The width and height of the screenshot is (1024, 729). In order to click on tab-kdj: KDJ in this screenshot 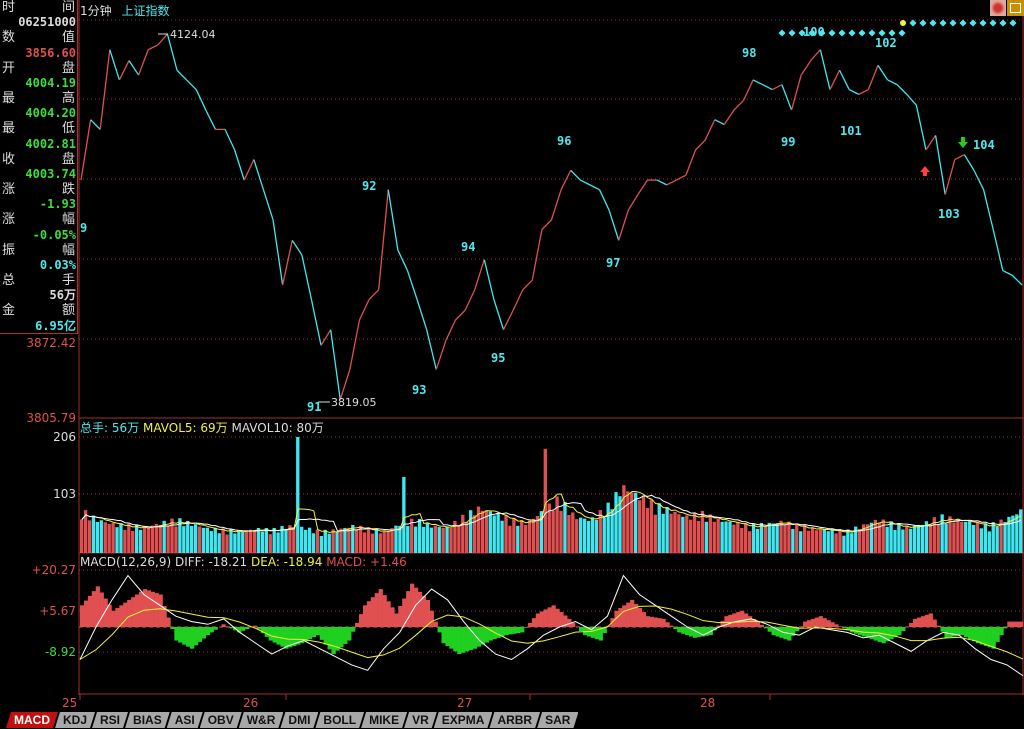, I will do `click(75, 720)`.